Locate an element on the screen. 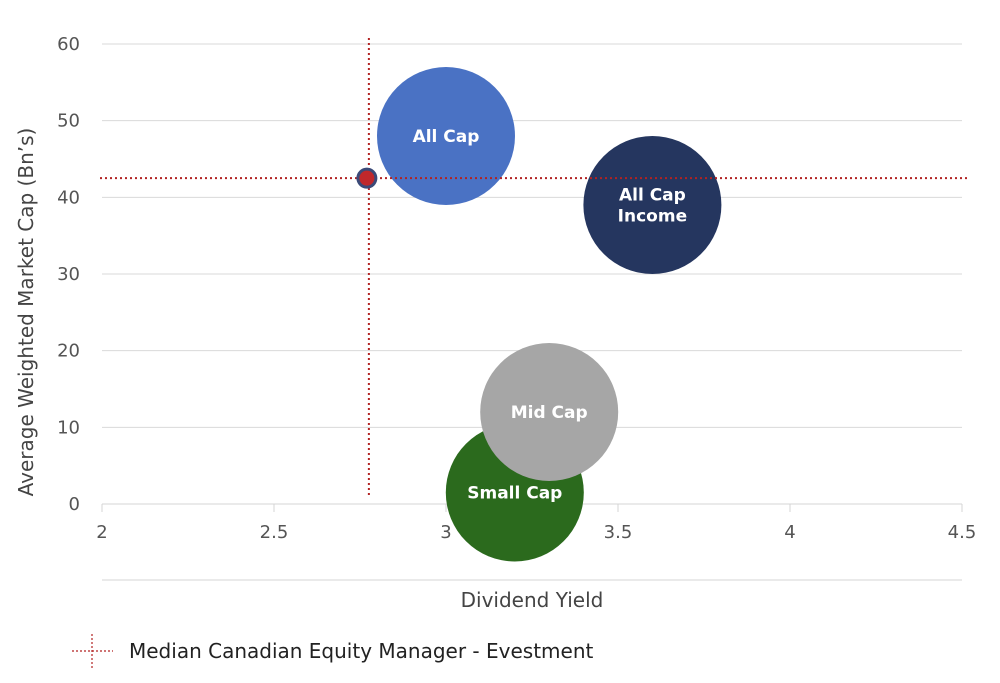 The width and height of the screenshot is (1000, 683). x-tick-label: 4 is located at coordinates (789, 532).